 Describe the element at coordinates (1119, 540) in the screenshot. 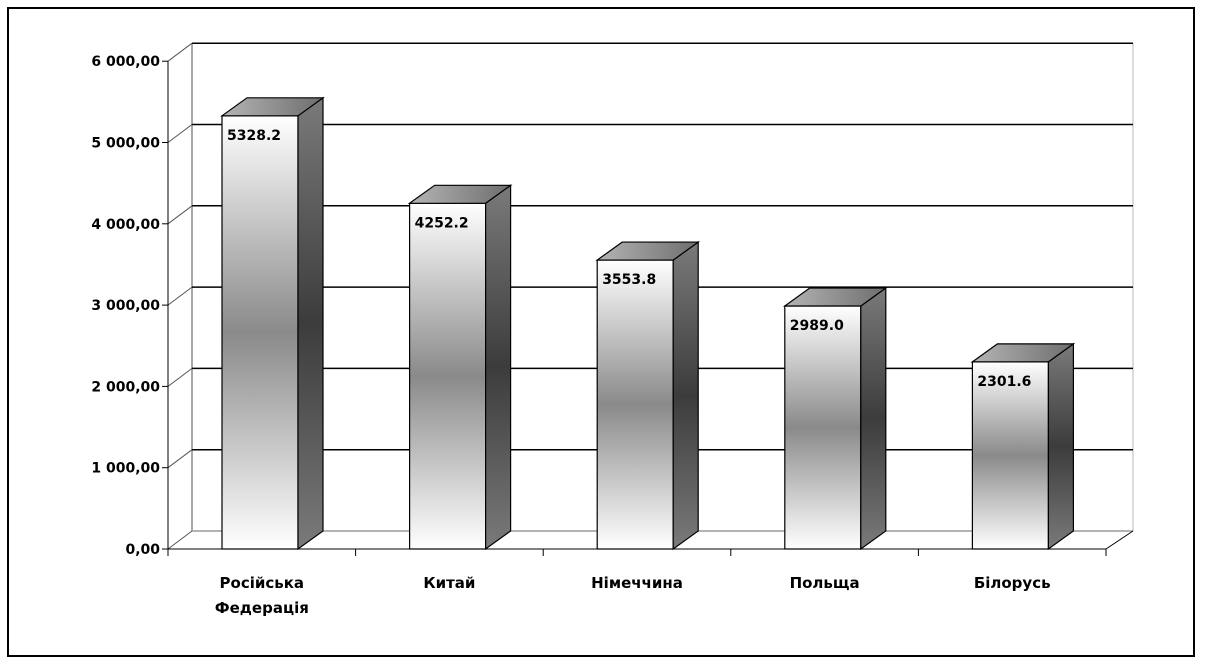

I see `floor-right-edge` at that location.